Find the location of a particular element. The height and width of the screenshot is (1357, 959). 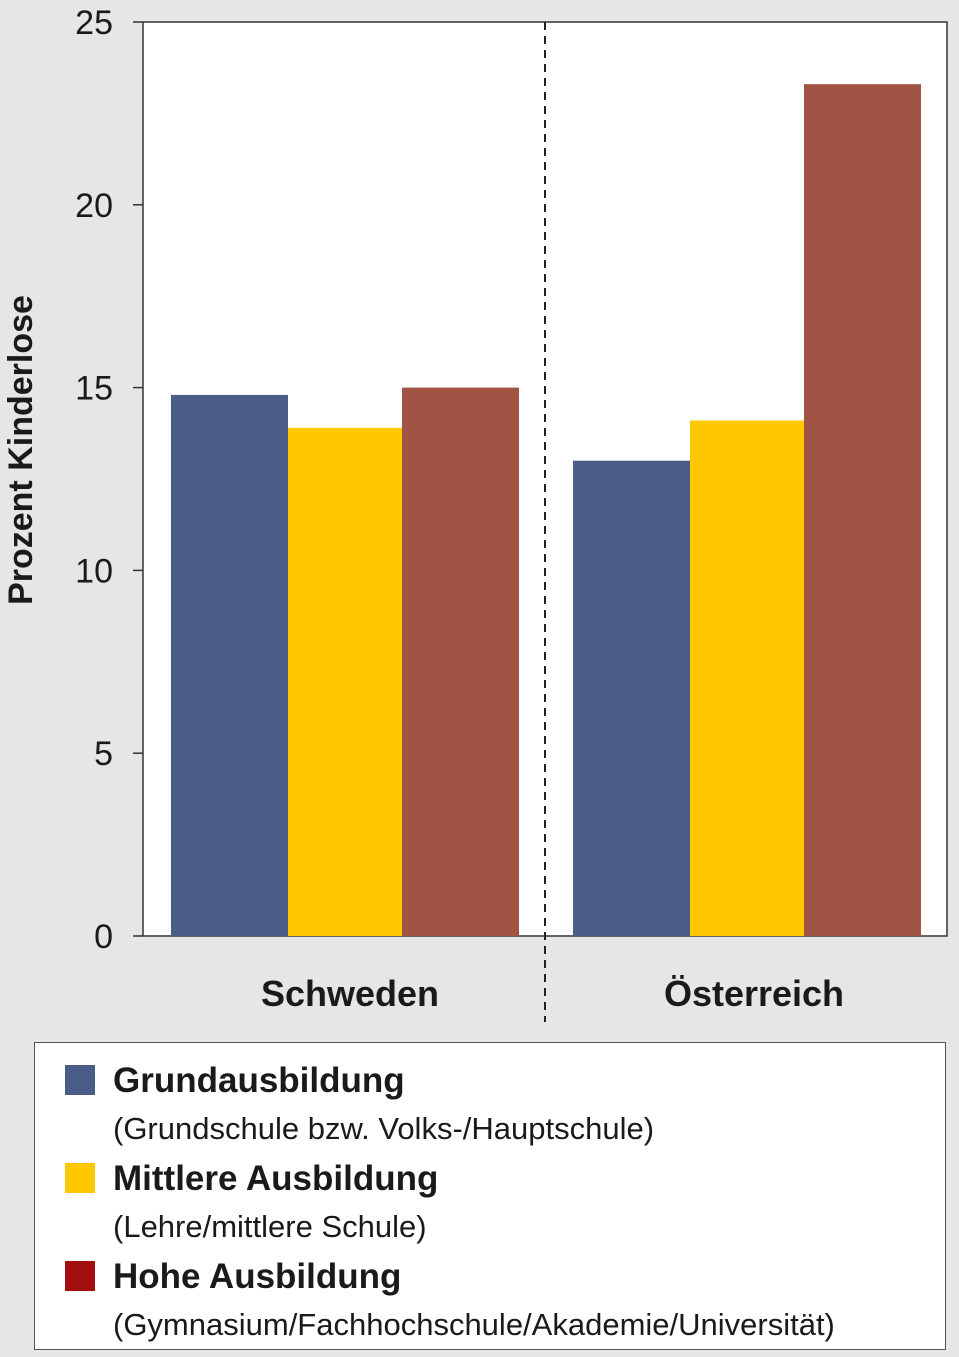

y-axis: 0 5 10 15 20 25 is located at coordinates (109, 480).